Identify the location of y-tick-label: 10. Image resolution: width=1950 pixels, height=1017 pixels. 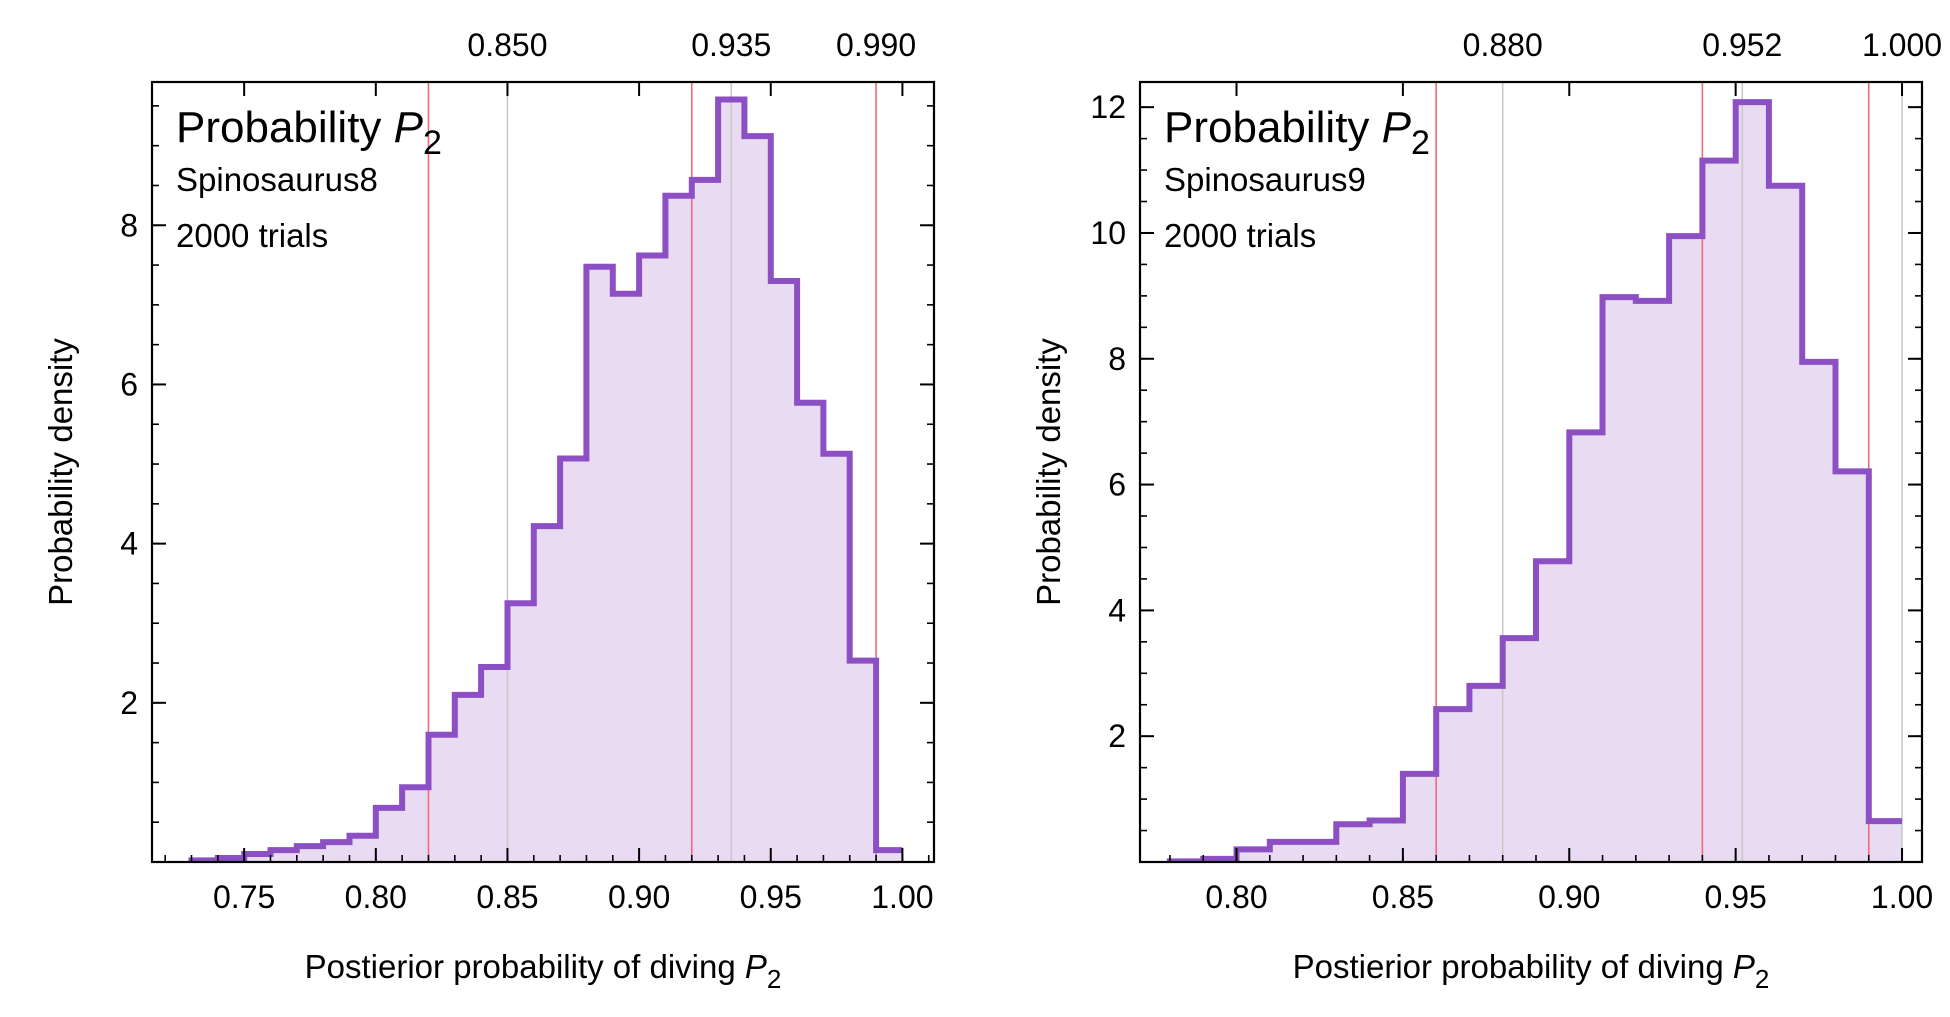
(1108, 233).